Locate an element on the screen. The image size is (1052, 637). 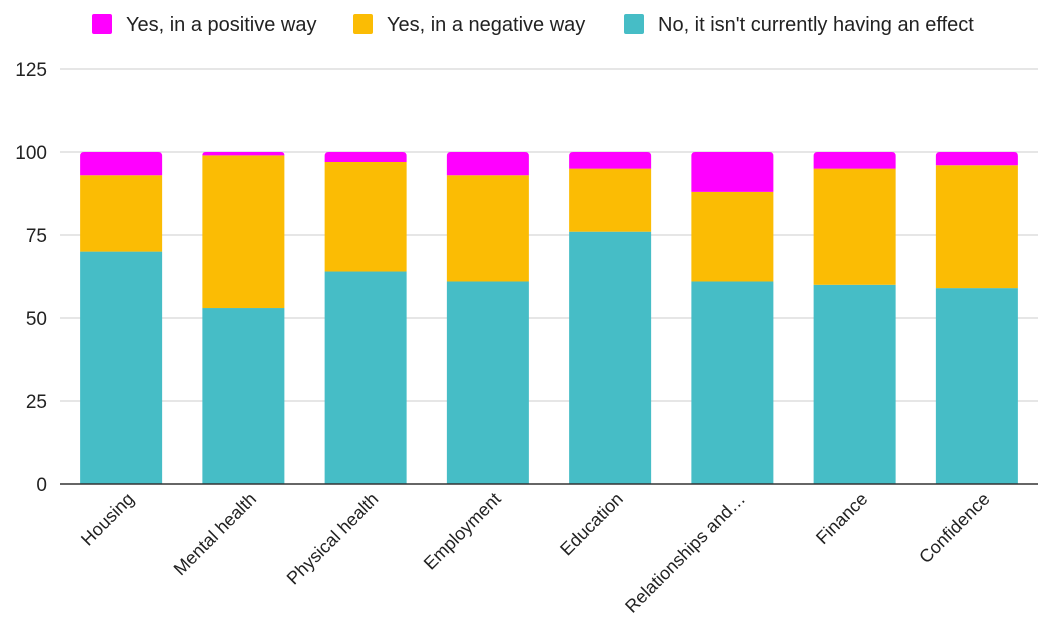
bar-group-physical-health is located at coordinates (365, 318).